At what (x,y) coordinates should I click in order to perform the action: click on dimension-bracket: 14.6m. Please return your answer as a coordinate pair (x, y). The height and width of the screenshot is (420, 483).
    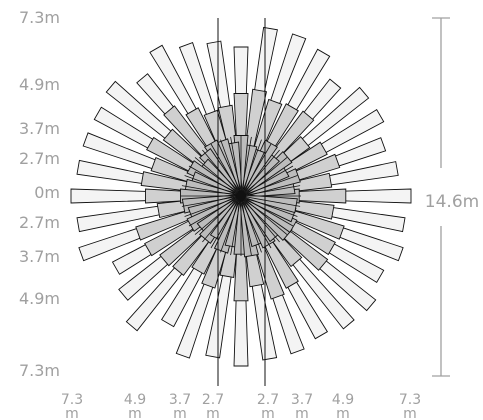
    Looking at the image, I should click on (452, 197).